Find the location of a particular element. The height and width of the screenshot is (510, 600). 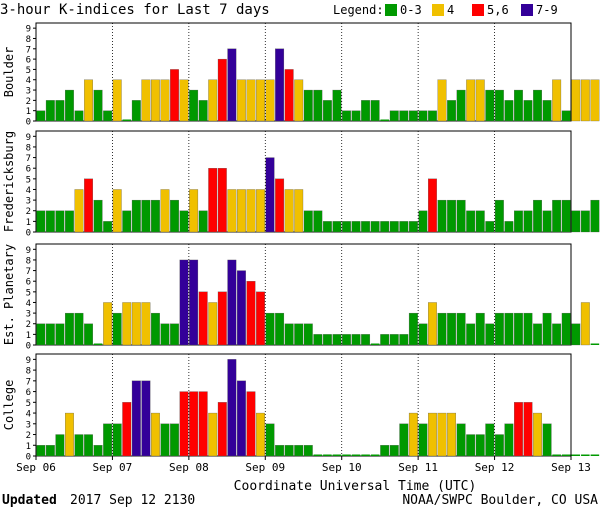

y-tick-label: 2 is located at coordinates (28, 325).